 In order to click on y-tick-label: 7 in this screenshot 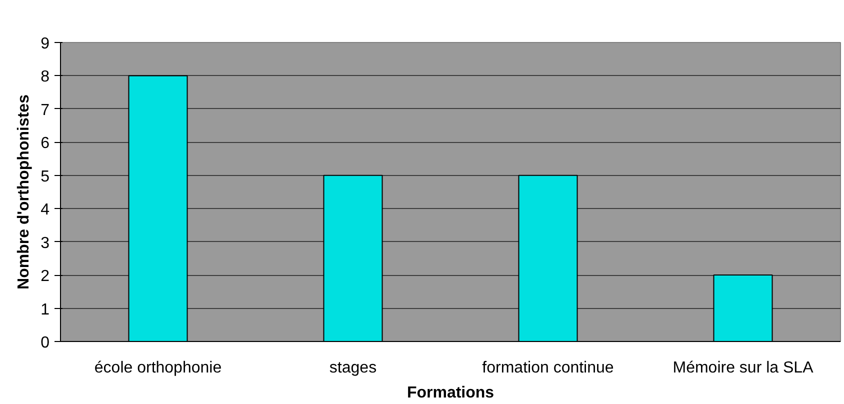, I will do `click(45, 110)`.